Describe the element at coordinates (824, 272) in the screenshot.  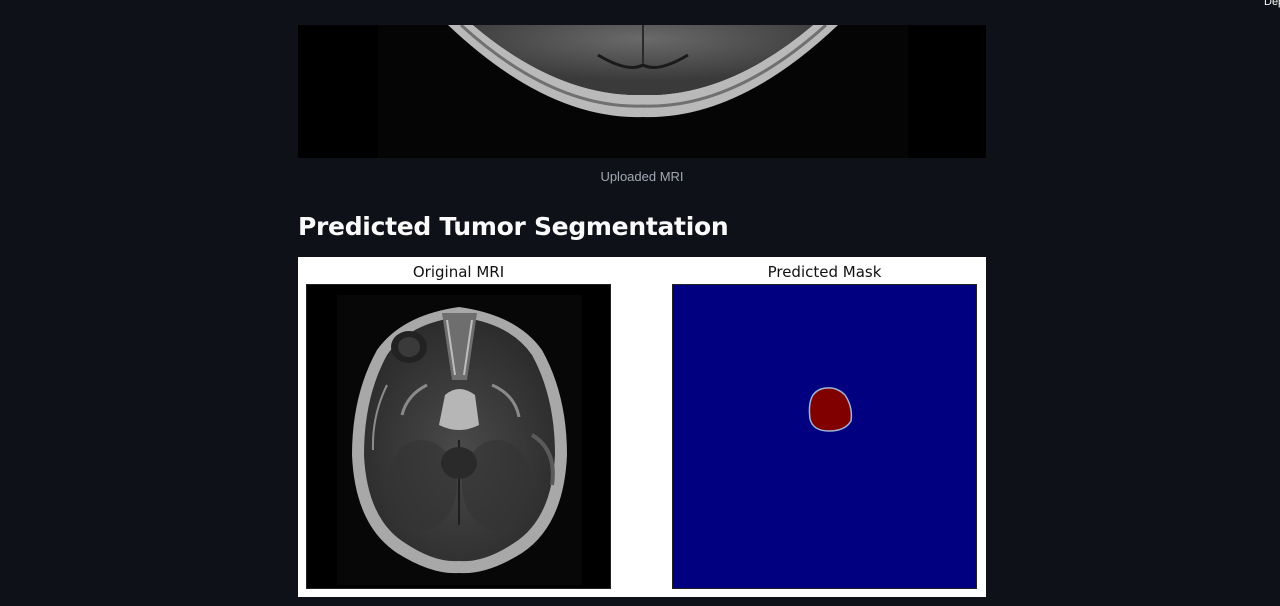
I see `predicted-mask-title: Predicted Mask` at that location.